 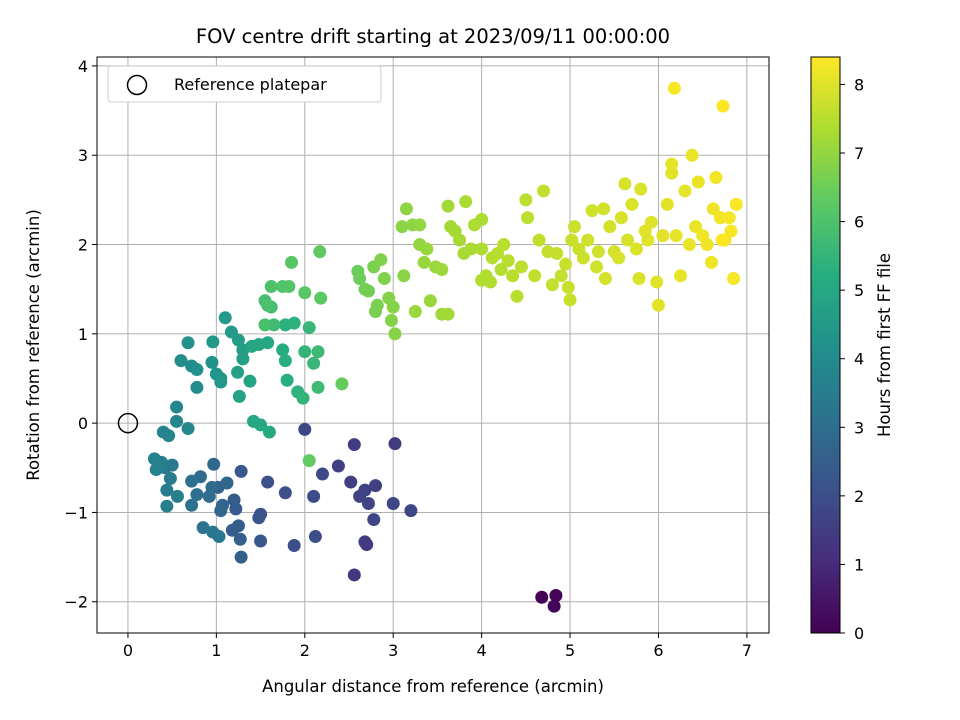 What do you see at coordinates (83, 334) in the screenshot?
I see `y-tick-label: 1` at bounding box center [83, 334].